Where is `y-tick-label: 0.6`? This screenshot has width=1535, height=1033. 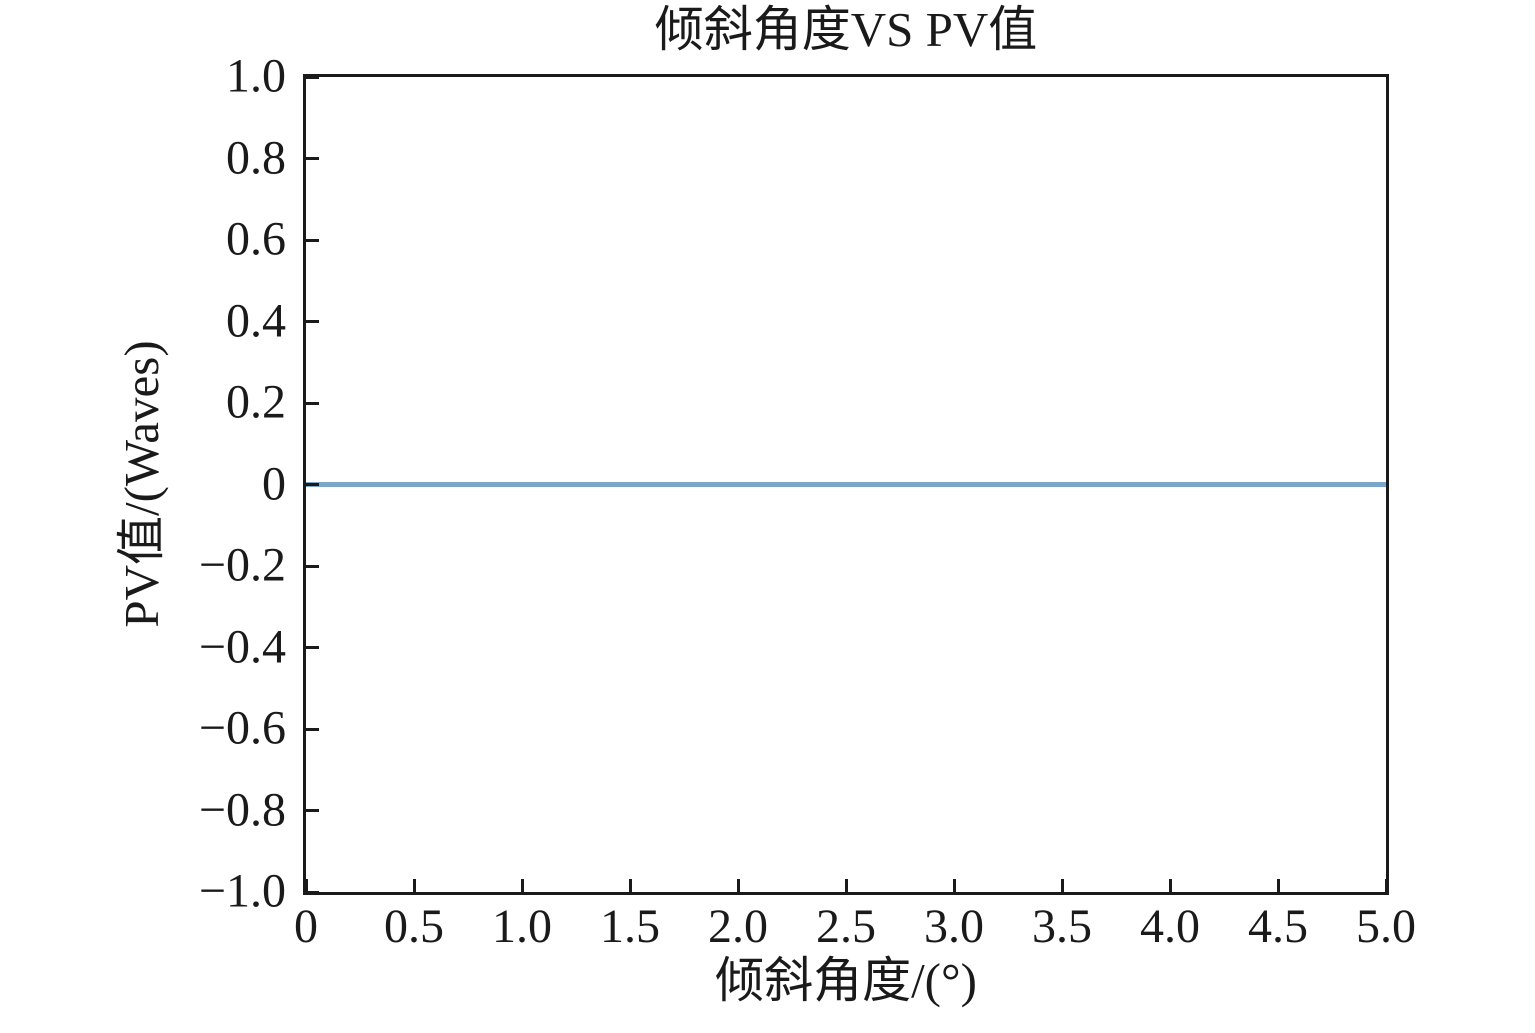 y-tick-label: 0.6 is located at coordinates (256, 239).